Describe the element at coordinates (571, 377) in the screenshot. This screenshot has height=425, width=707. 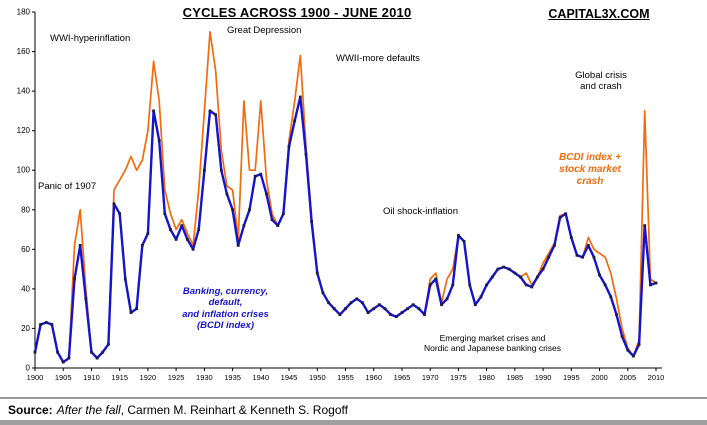
I see `svg-text: 1995` at that location.